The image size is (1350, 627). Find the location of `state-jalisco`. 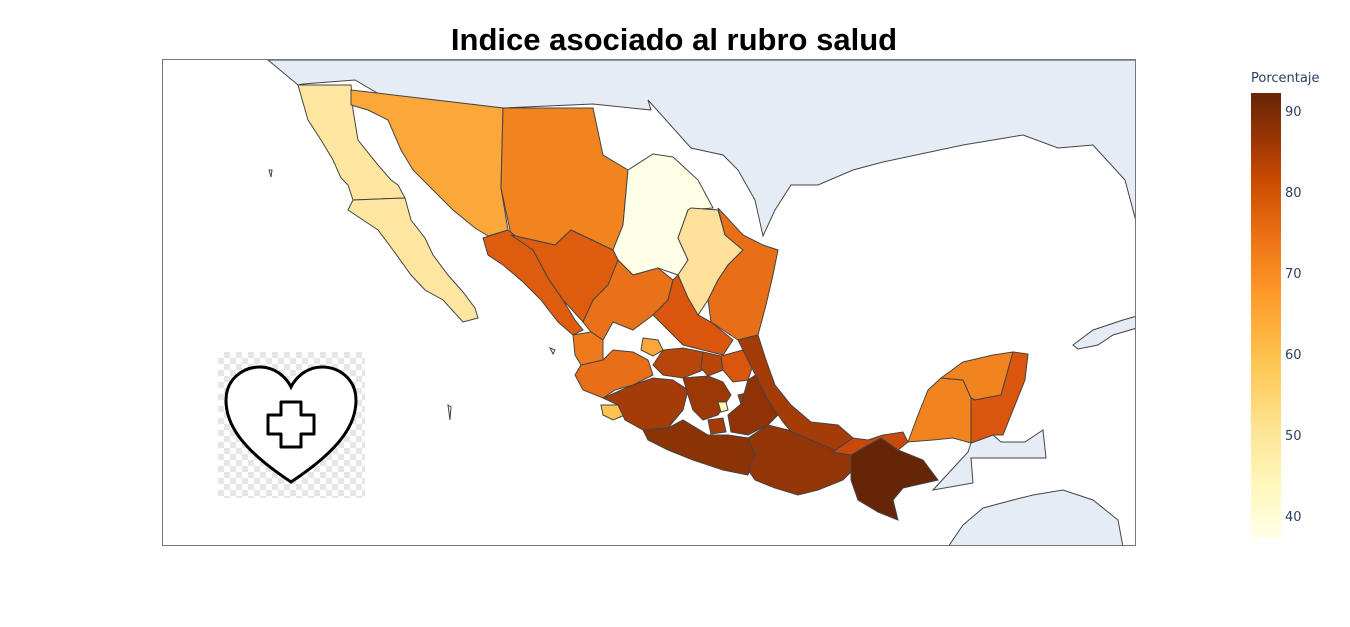

state-jalisco is located at coordinates (614, 374).